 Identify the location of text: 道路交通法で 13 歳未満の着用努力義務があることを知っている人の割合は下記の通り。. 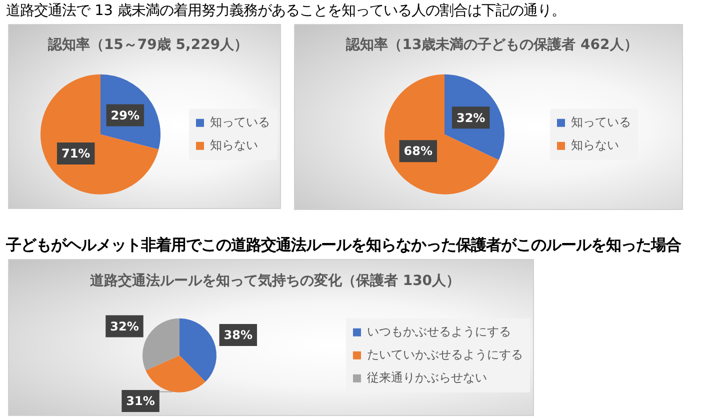
(286, 11).